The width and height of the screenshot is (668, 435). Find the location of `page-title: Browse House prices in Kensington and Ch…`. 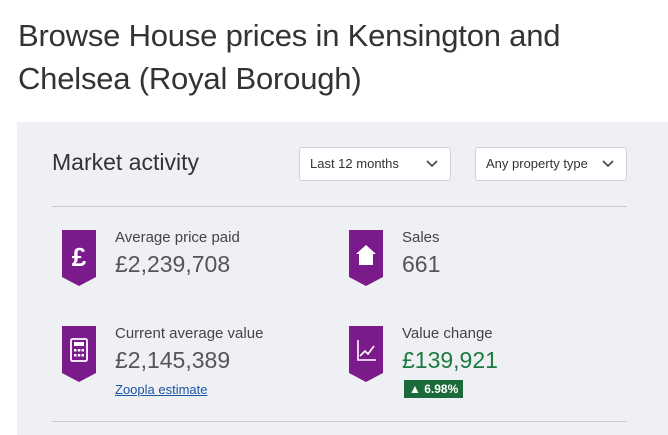

page-title: Browse House prices in Kensington and Ch… is located at coordinates (289, 57).